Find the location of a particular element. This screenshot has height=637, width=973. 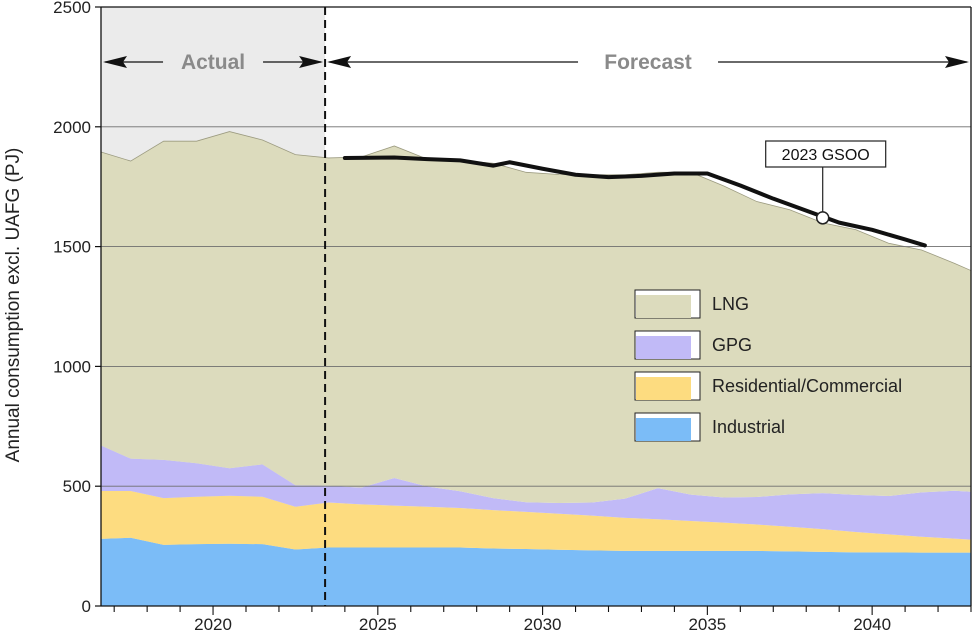

y-tick-label-1500: 1500 is located at coordinates (72, 247).